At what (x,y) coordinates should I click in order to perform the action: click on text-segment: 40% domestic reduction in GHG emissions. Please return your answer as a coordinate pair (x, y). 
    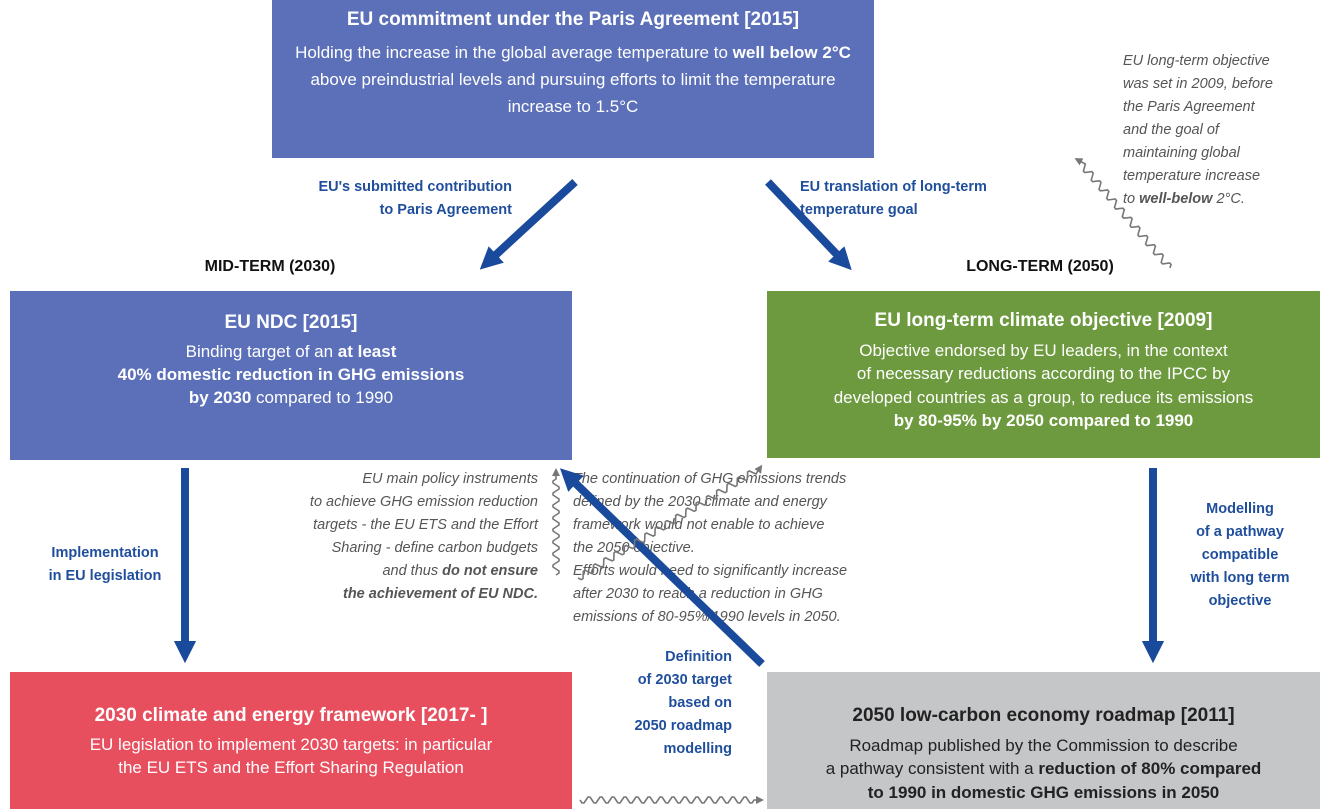
    Looking at the image, I should click on (291, 374).